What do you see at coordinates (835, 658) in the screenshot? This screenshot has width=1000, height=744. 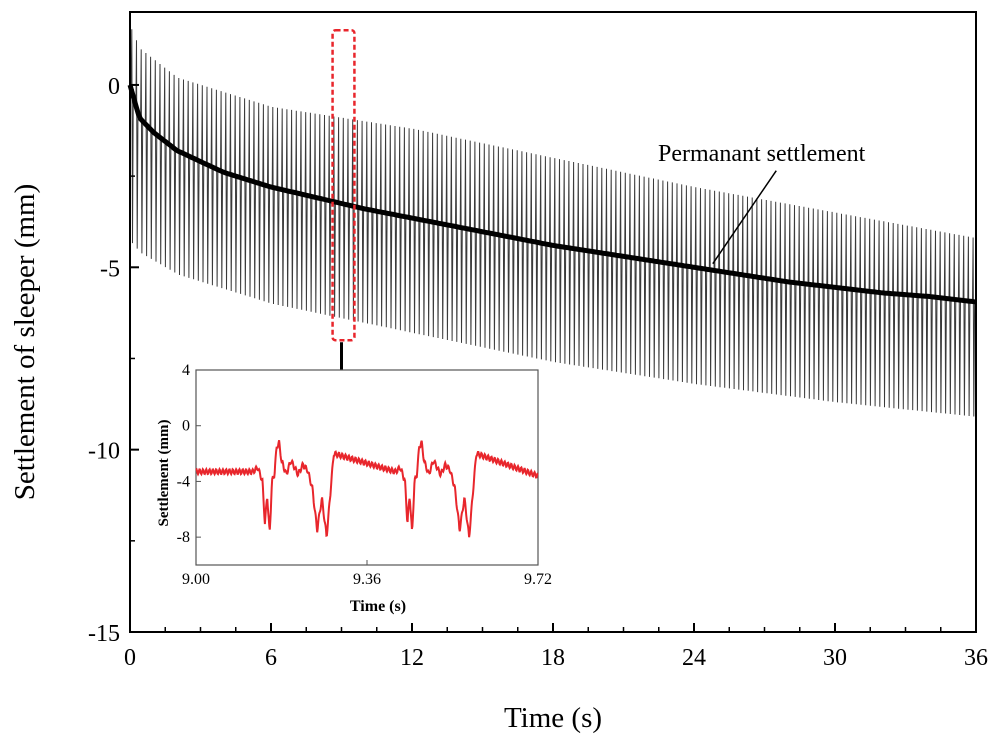 I see `main-x-tick-label-30: 30` at bounding box center [835, 658].